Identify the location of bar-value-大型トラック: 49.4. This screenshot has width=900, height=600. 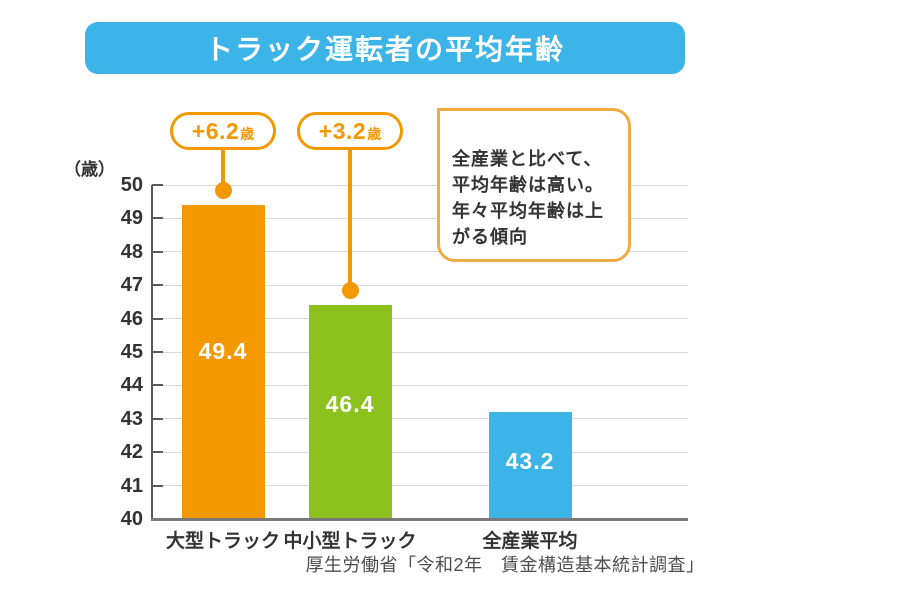
(223, 351).